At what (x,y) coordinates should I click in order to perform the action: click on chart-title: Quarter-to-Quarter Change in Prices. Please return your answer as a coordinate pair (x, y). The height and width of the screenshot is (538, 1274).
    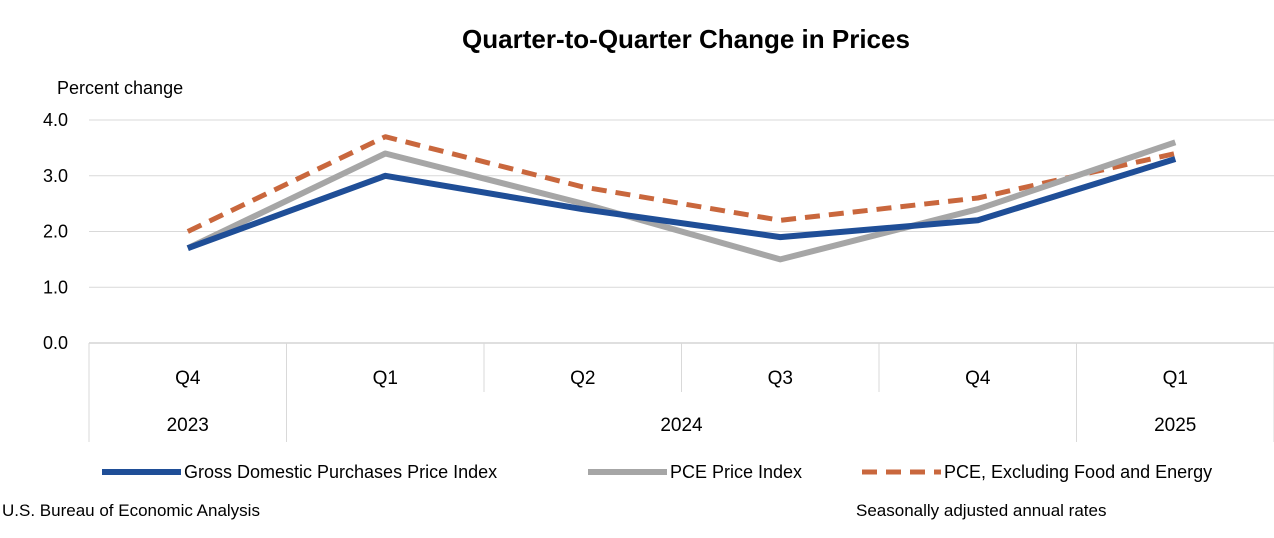
    Looking at the image, I should click on (686, 39).